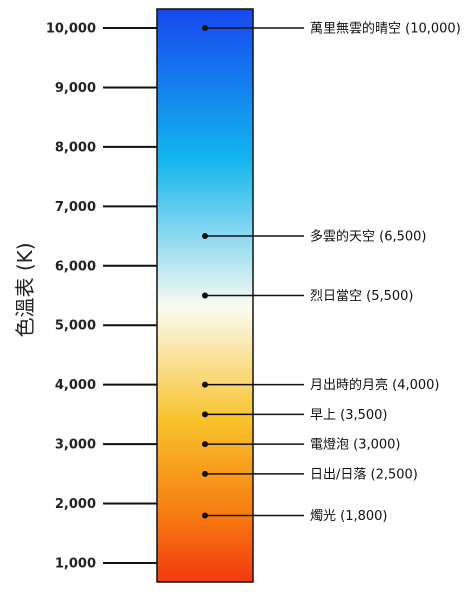  What do you see at coordinates (75, 266) in the screenshot?
I see `tick-label: 6,000` at bounding box center [75, 266].